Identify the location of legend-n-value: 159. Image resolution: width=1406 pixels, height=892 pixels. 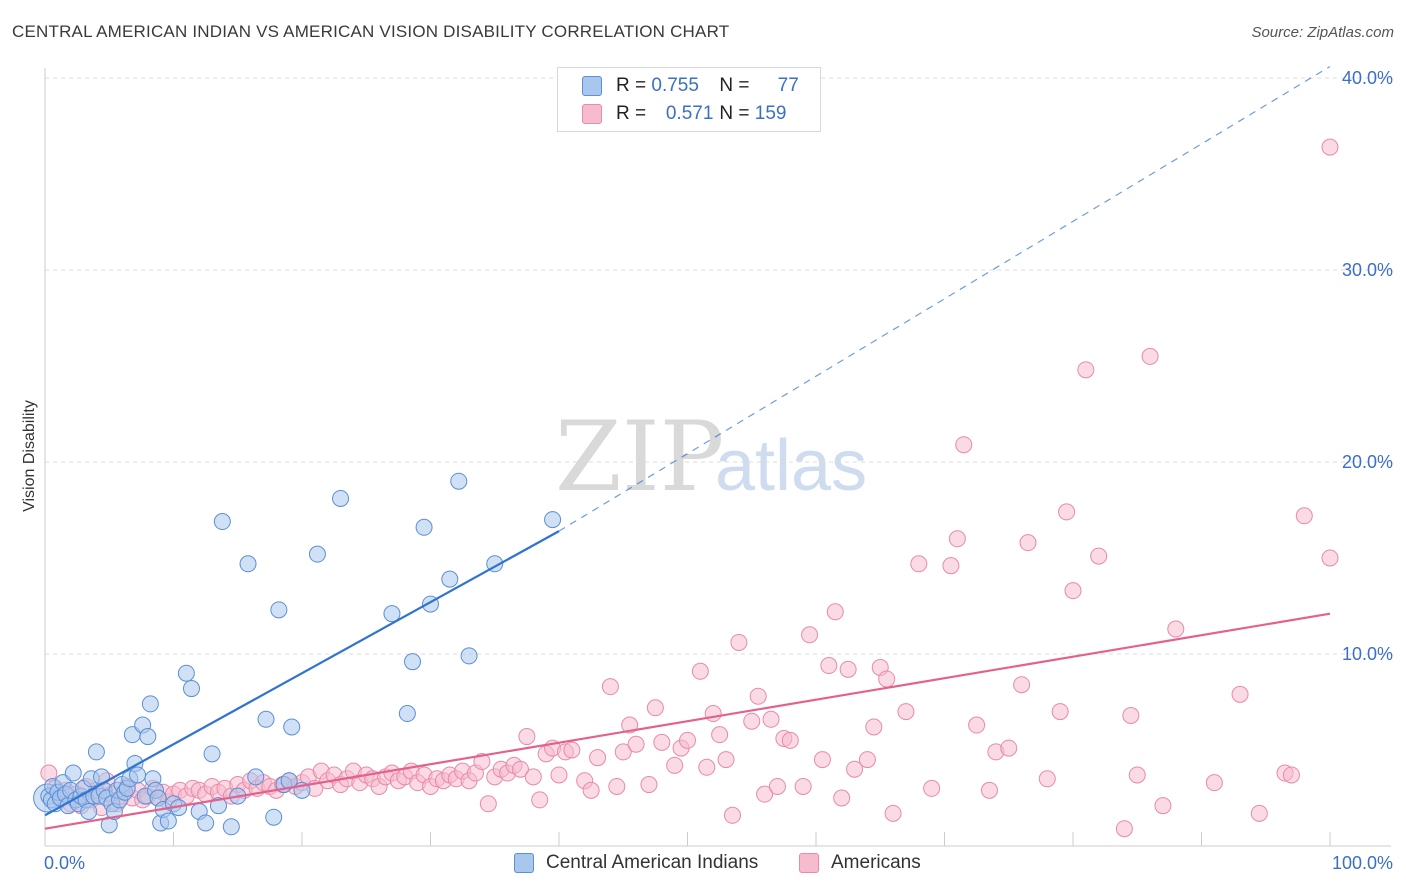
(770, 113).